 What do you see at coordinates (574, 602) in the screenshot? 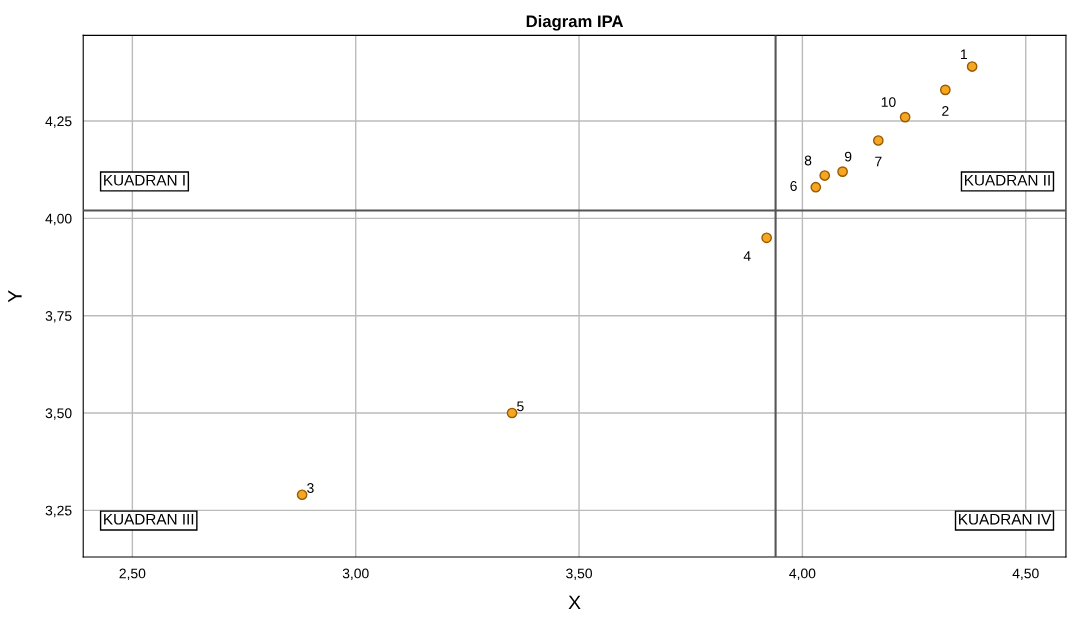
I see `x-axis-title: X` at bounding box center [574, 602].